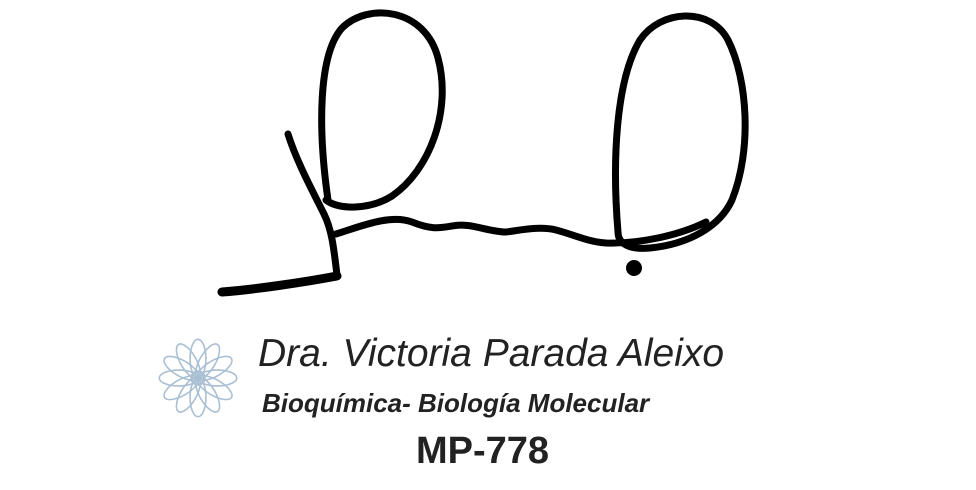  What do you see at coordinates (456, 403) in the screenshot?
I see `doctor-specialty: Bioquímica- Biología Molecular` at bounding box center [456, 403].